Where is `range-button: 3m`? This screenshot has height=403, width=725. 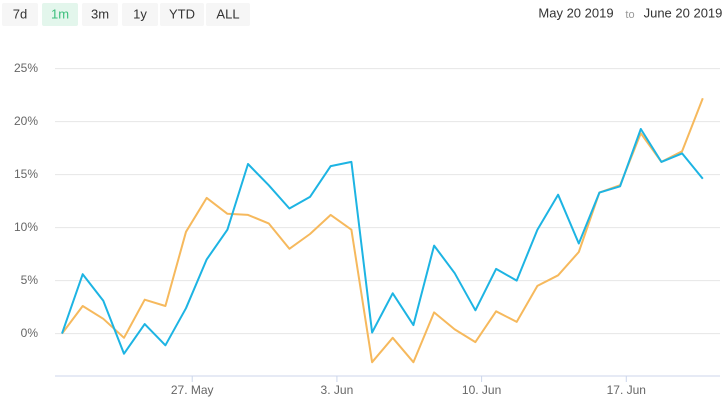
range-button: 3m is located at coordinates (100, 14).